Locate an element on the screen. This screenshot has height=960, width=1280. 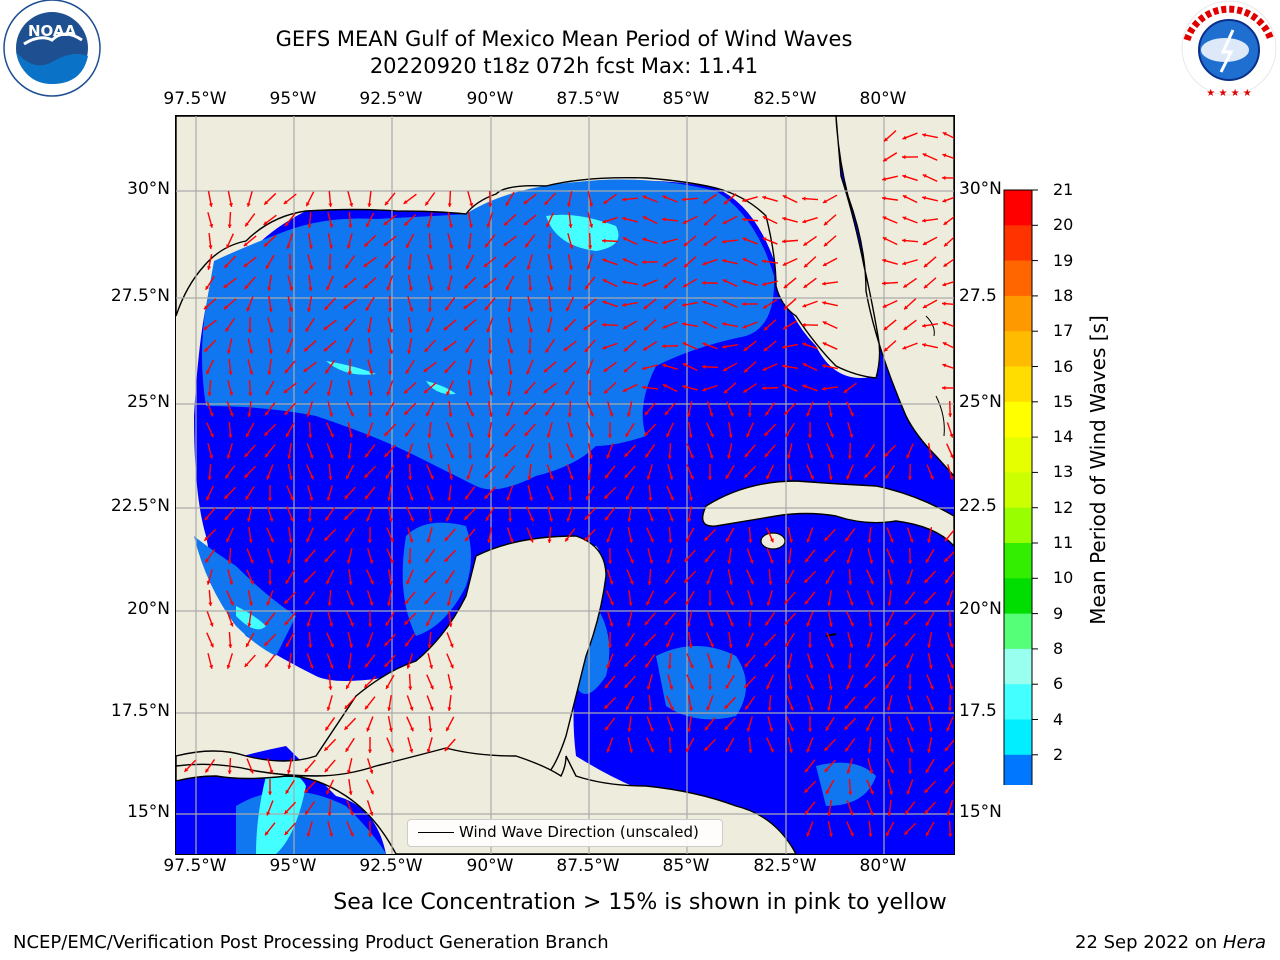
colorbar-tick-label: 6 is located at coordinates (1058, 684).